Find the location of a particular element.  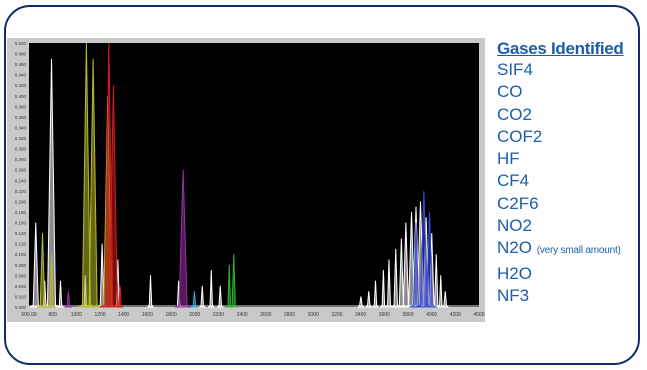

y-tick-label: 0.480 is located at coordinates (21, 54).